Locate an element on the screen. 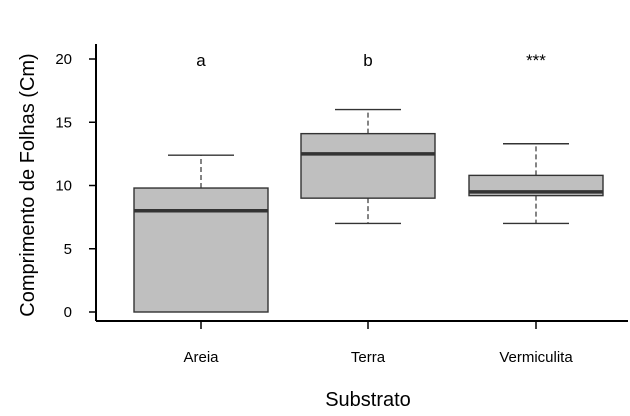 Image resolution: width=630 pixels, height=416 pixels. x-tick-label-terra: Terra is located at coordinates (368, 357).